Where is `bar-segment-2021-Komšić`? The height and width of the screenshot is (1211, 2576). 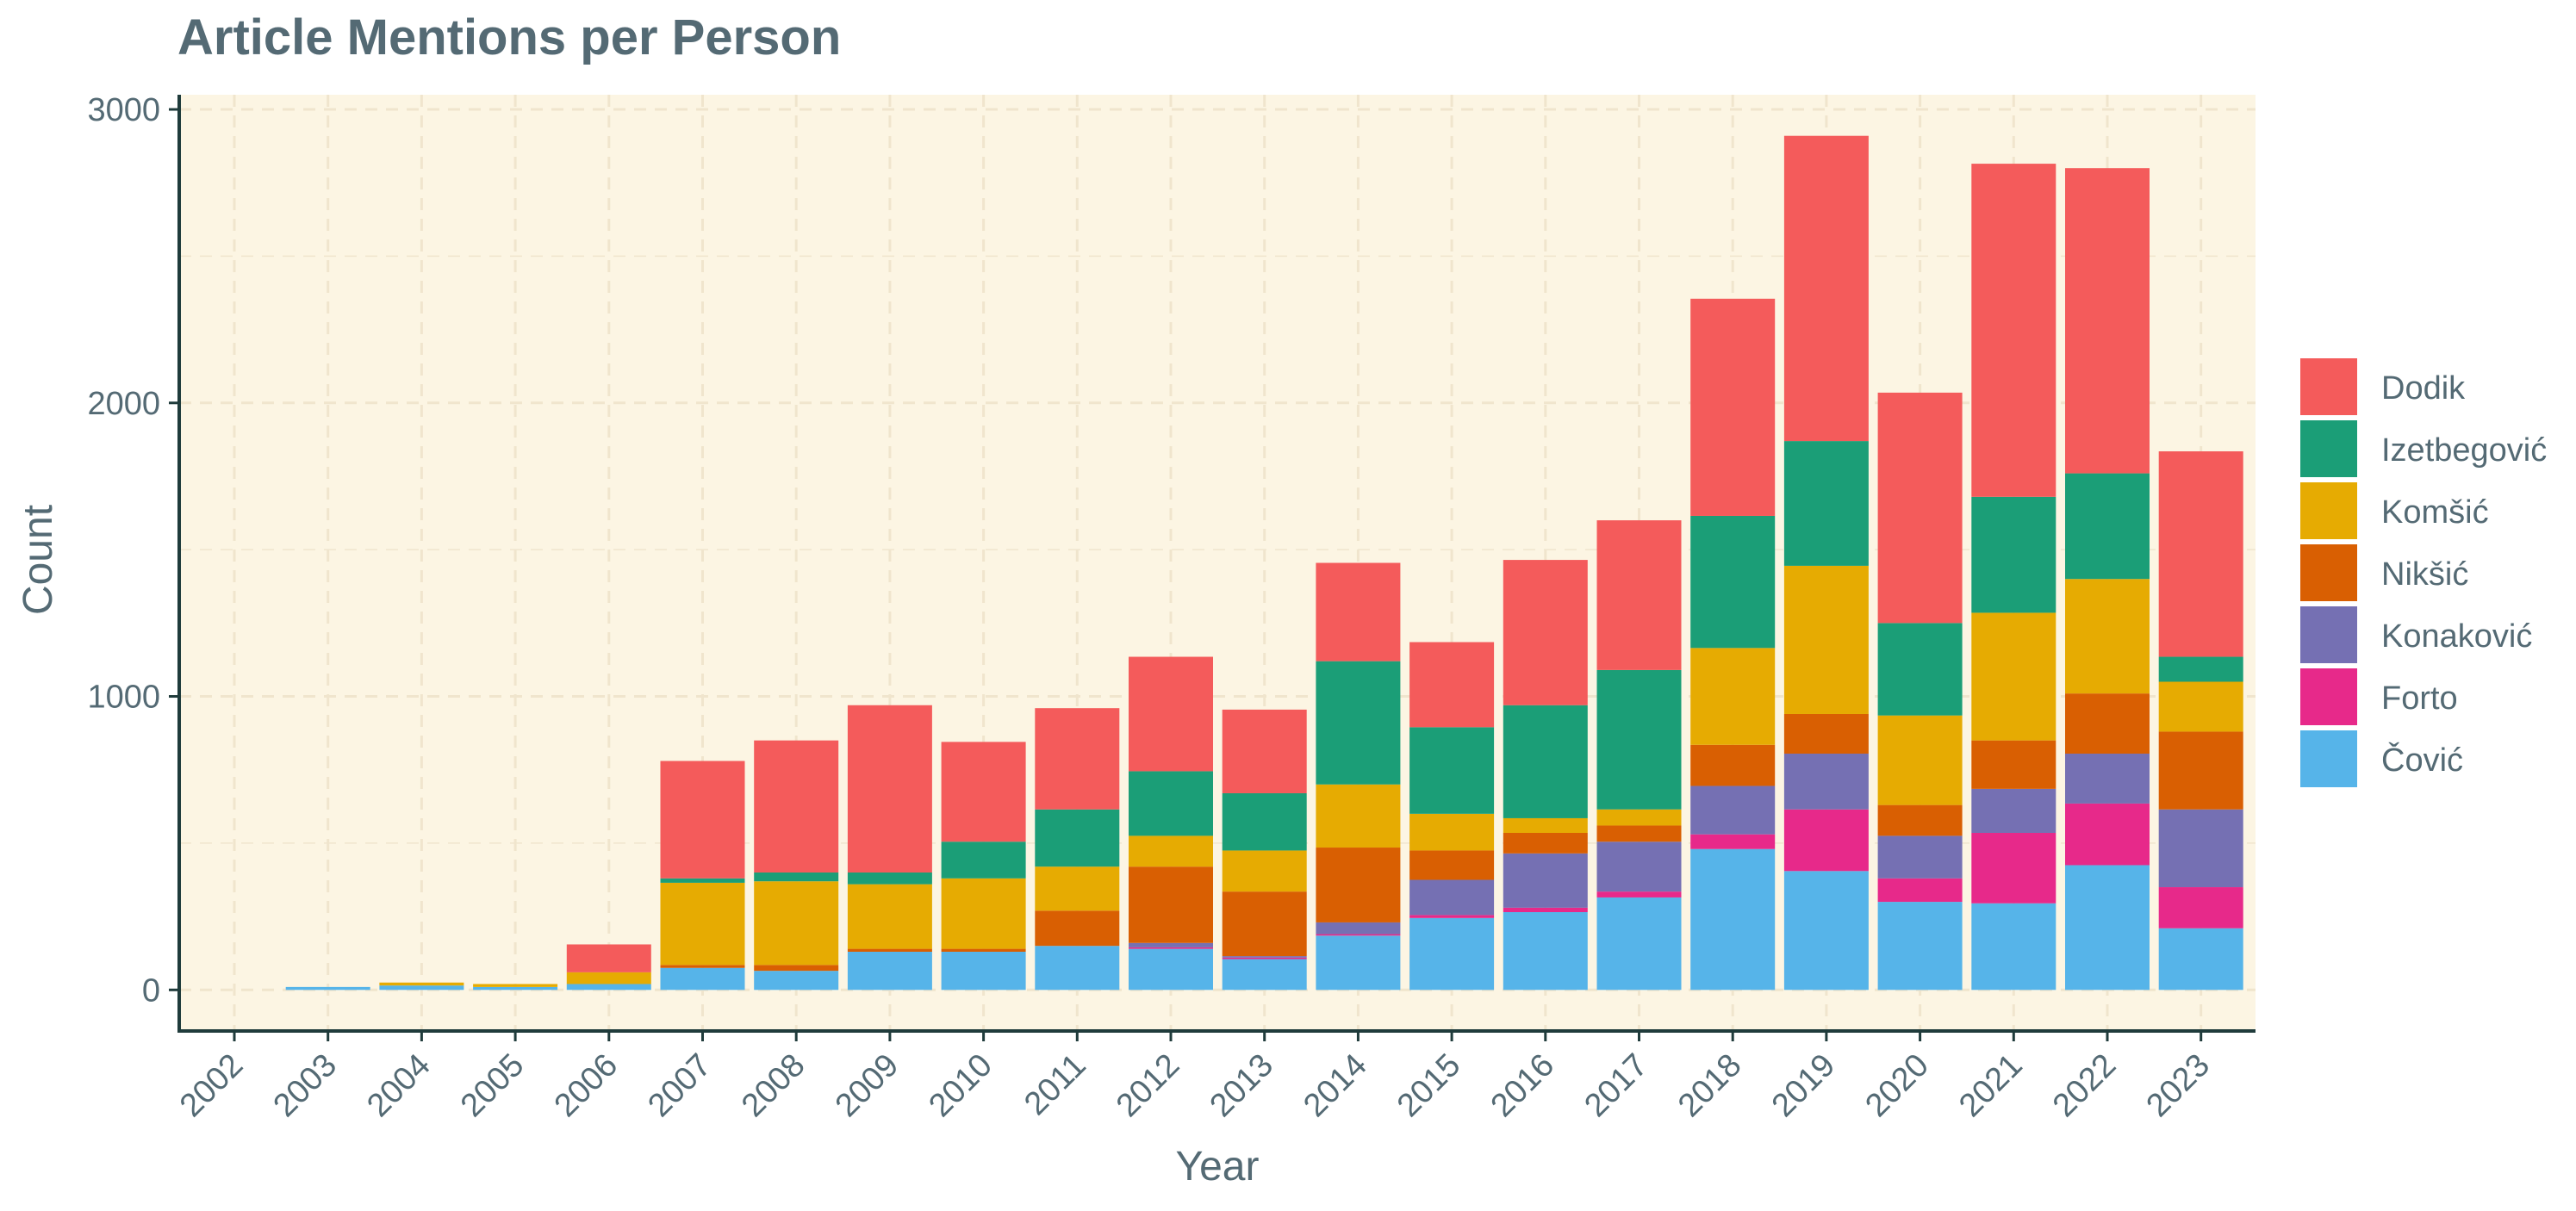
bar-segment-2021-Komšić is located at coordinates (2014, 676).